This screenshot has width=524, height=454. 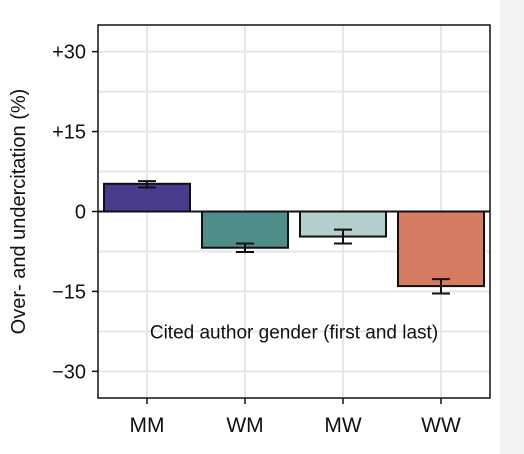 I want to click on error-bar-ww, so click(x=441, y=286).